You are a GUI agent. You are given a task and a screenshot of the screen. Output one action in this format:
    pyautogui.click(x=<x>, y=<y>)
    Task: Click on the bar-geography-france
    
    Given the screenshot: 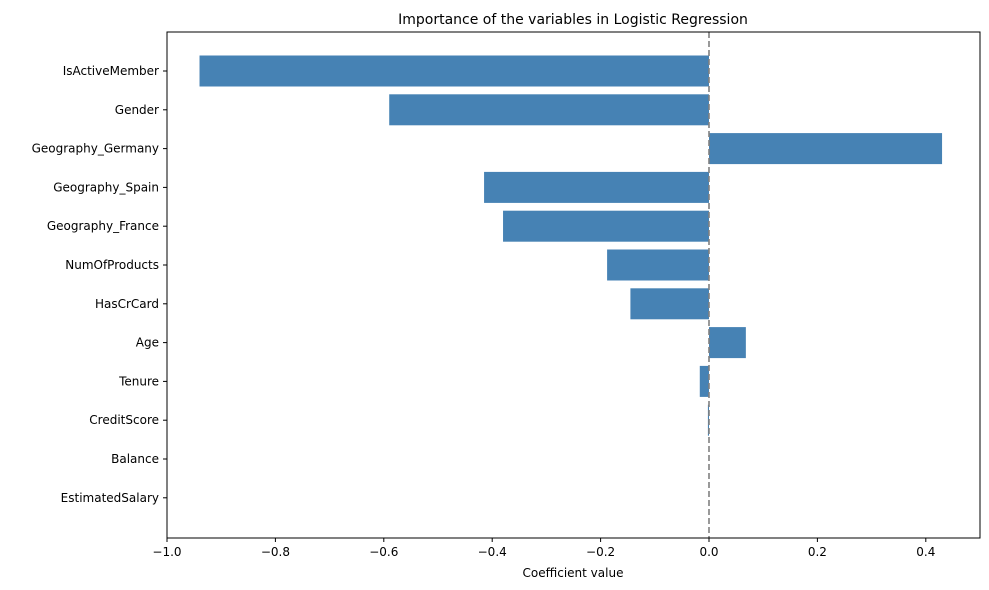 What is the action you would take?
    pyautogui.click(x=606, y=226)
    